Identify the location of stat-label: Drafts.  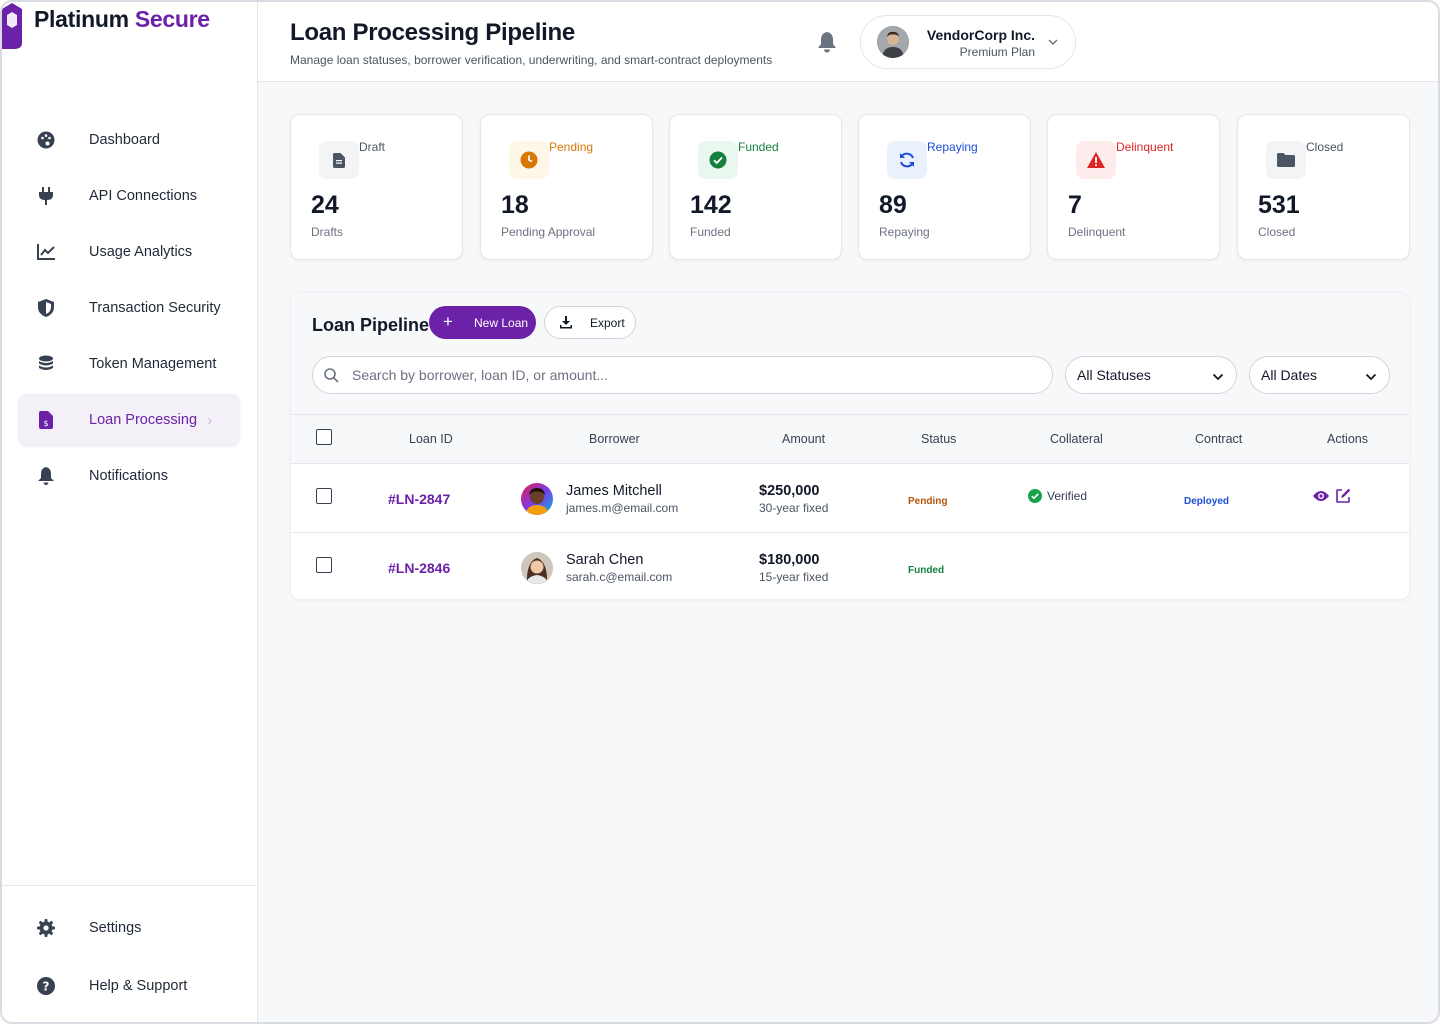
(327, 232).